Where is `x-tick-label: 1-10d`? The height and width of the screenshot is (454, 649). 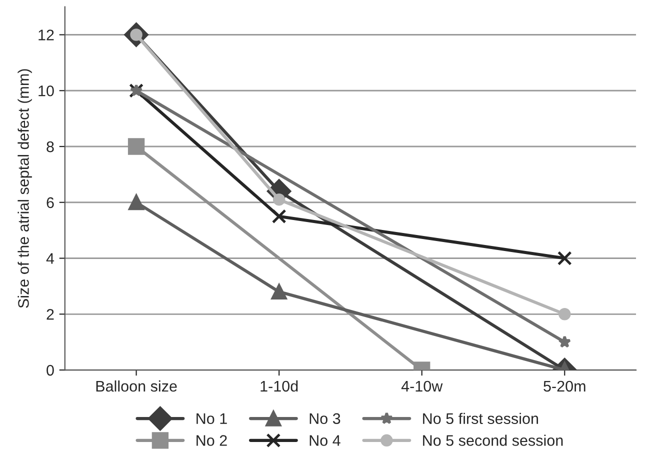 x-tick-label: 1-10d is located at coordinates (279, 386).